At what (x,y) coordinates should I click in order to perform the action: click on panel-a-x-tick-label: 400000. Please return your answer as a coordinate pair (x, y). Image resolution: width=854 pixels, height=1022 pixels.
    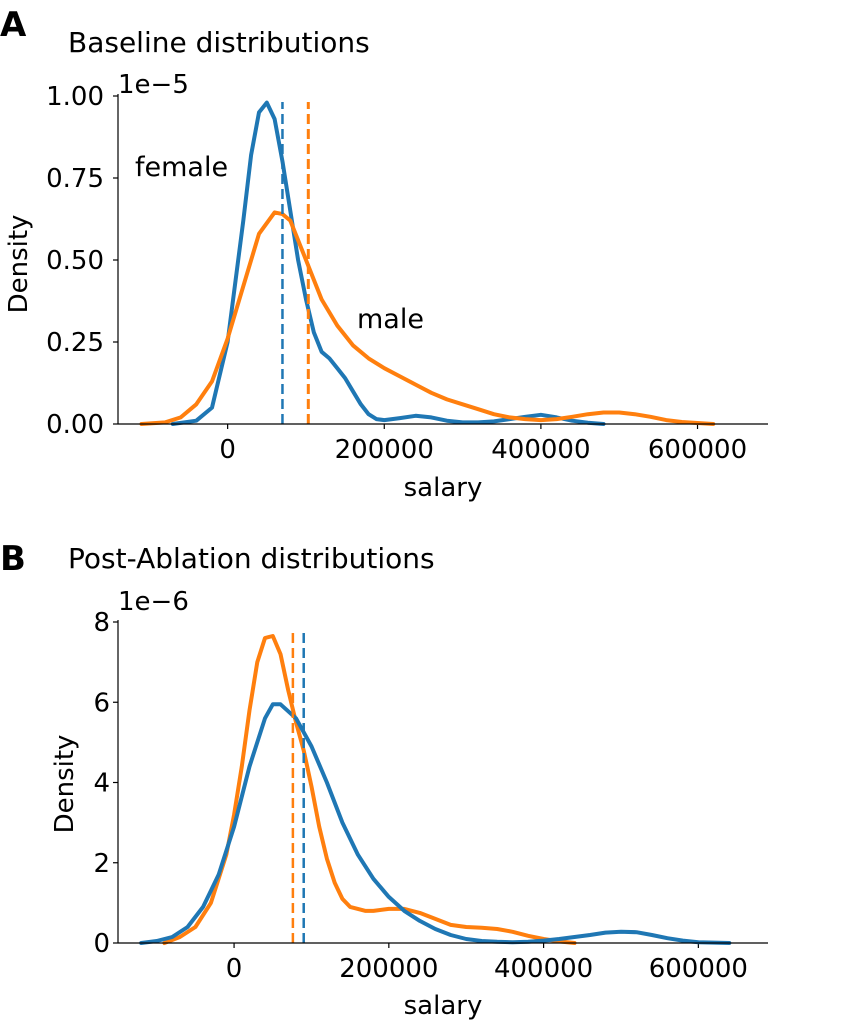
    Looking at the image, I should click on (540, 450).